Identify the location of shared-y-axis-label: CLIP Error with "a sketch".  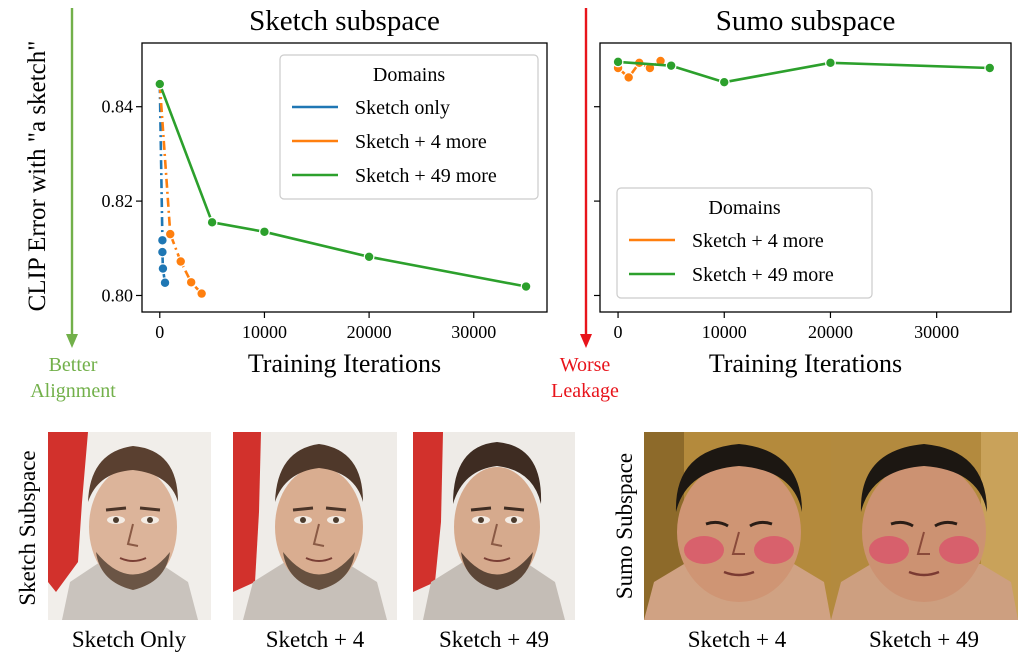
(37, 176).